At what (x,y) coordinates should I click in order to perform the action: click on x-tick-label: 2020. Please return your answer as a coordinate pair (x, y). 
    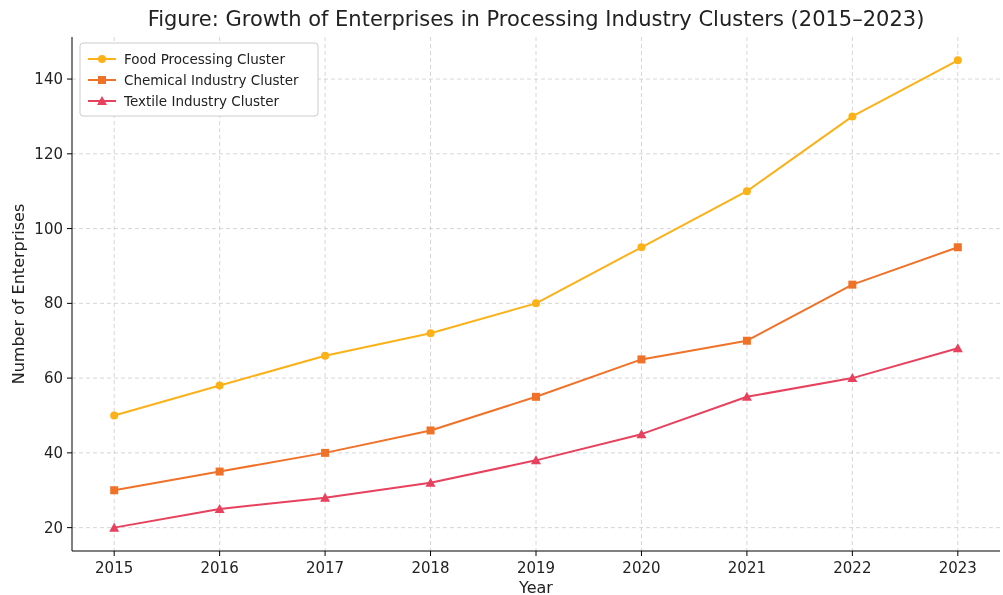
    Looking at the image, I should click on (641, 568).